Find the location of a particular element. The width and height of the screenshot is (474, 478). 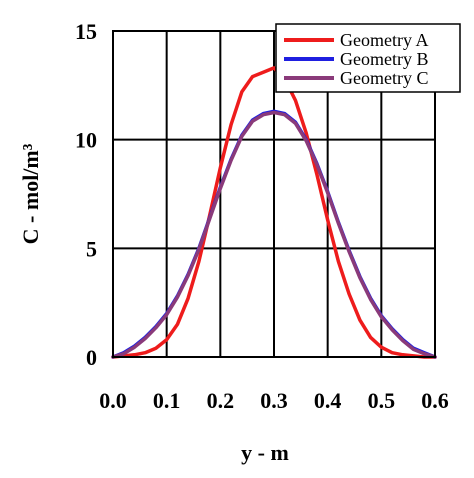

legend-label: Geometry C is located at coordinates (384, 78).